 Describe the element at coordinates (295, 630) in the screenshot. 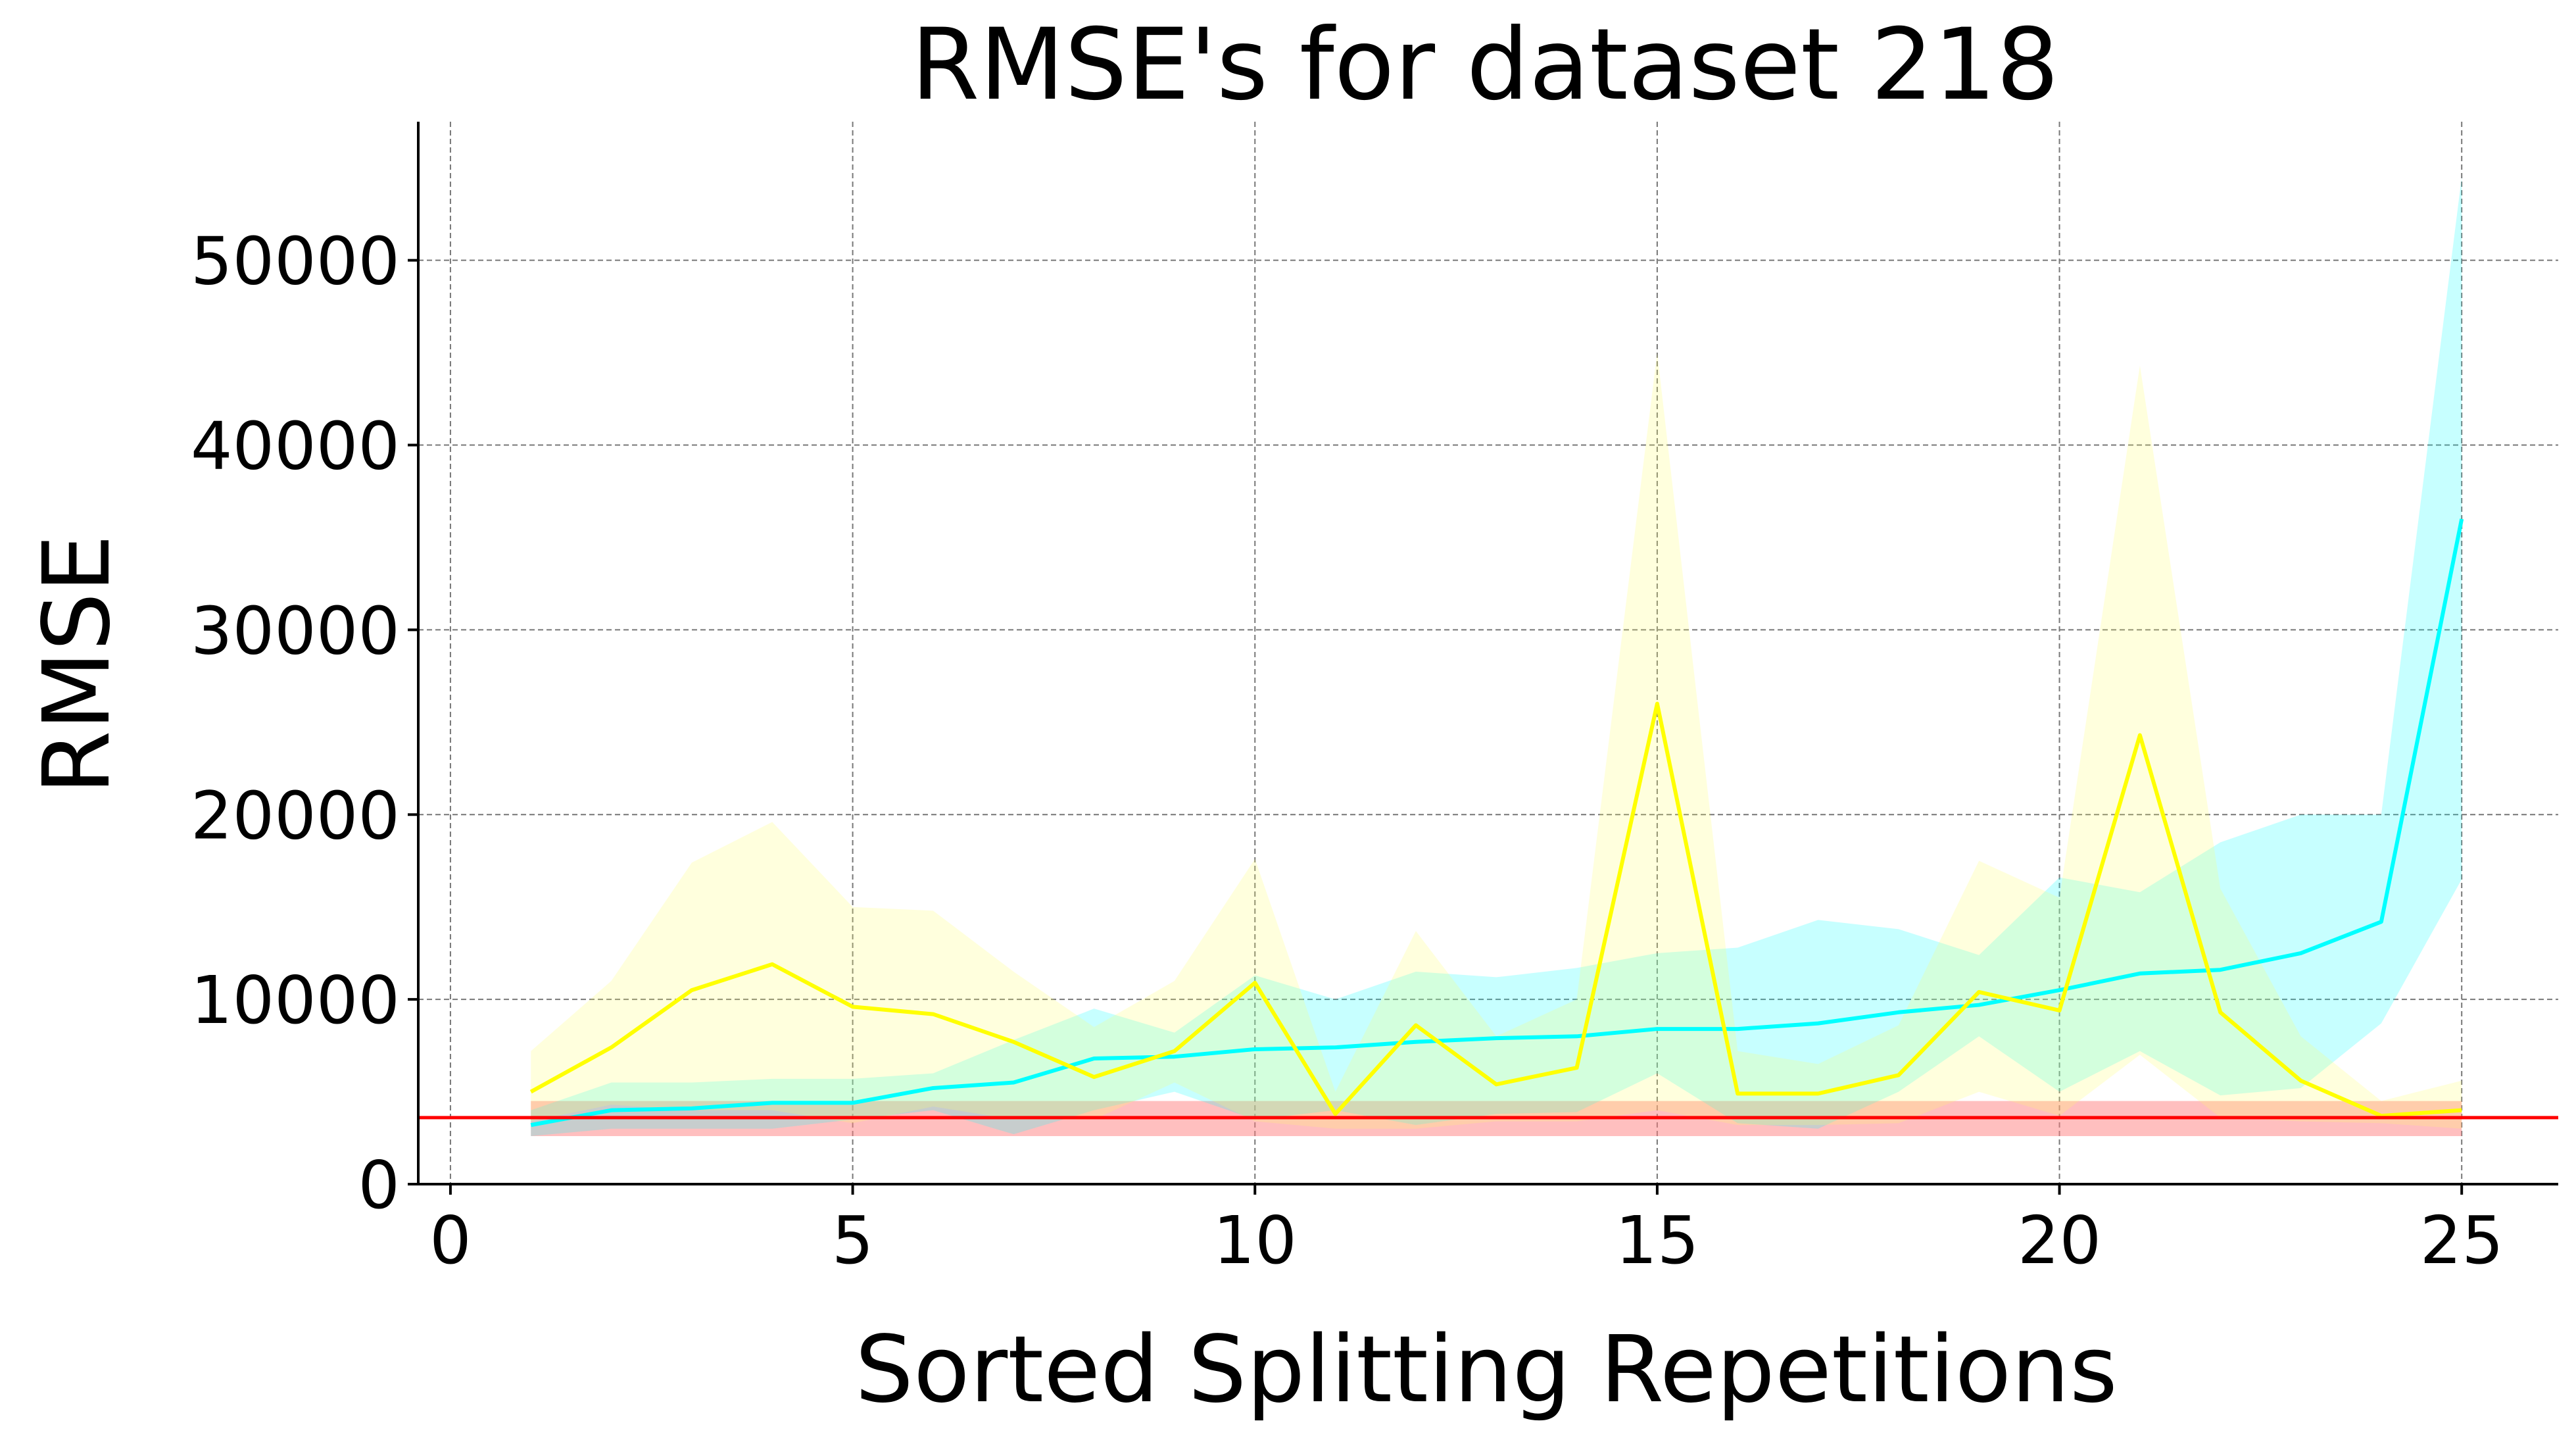

I see `y-tick-label: 30000` at that location.